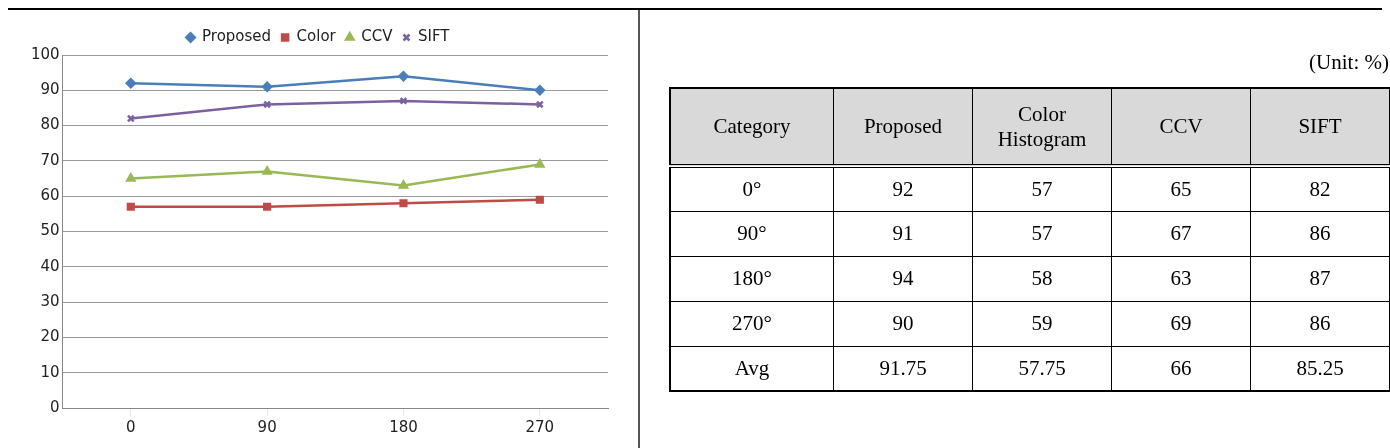 Image resolution: width=1390 pixels, height=448 pixels. I want to click on y-tick-label: 60, so click(50, 195).